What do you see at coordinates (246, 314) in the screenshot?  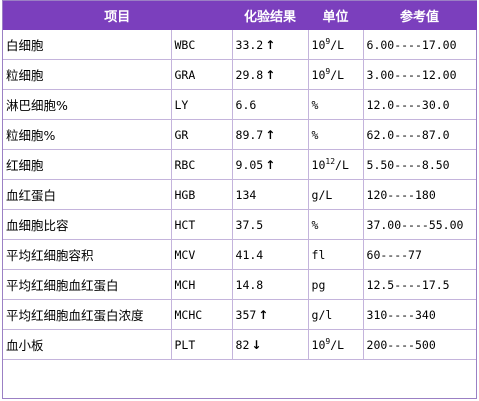 I see `result-value: 357` at bounding box center [246, 314].